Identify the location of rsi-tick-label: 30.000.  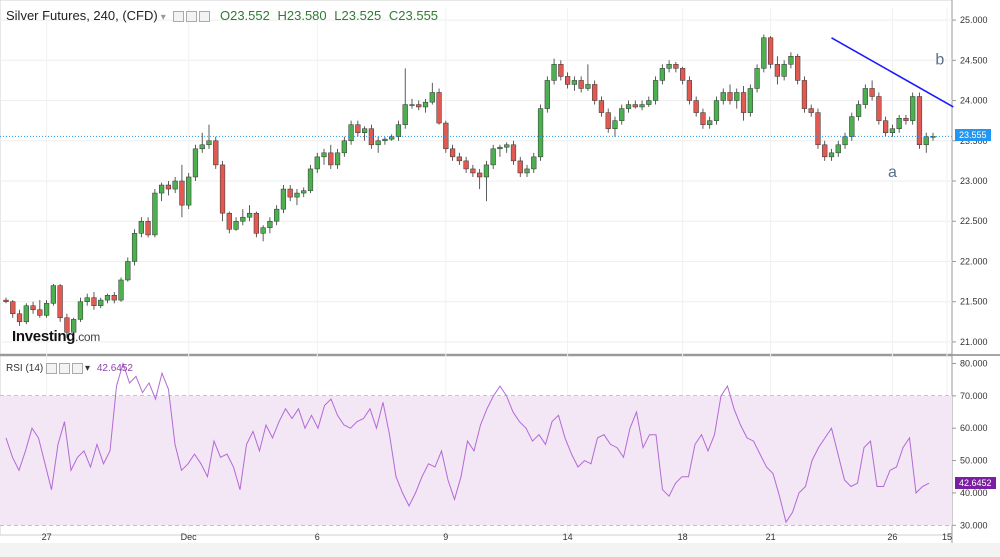
(974, 525).